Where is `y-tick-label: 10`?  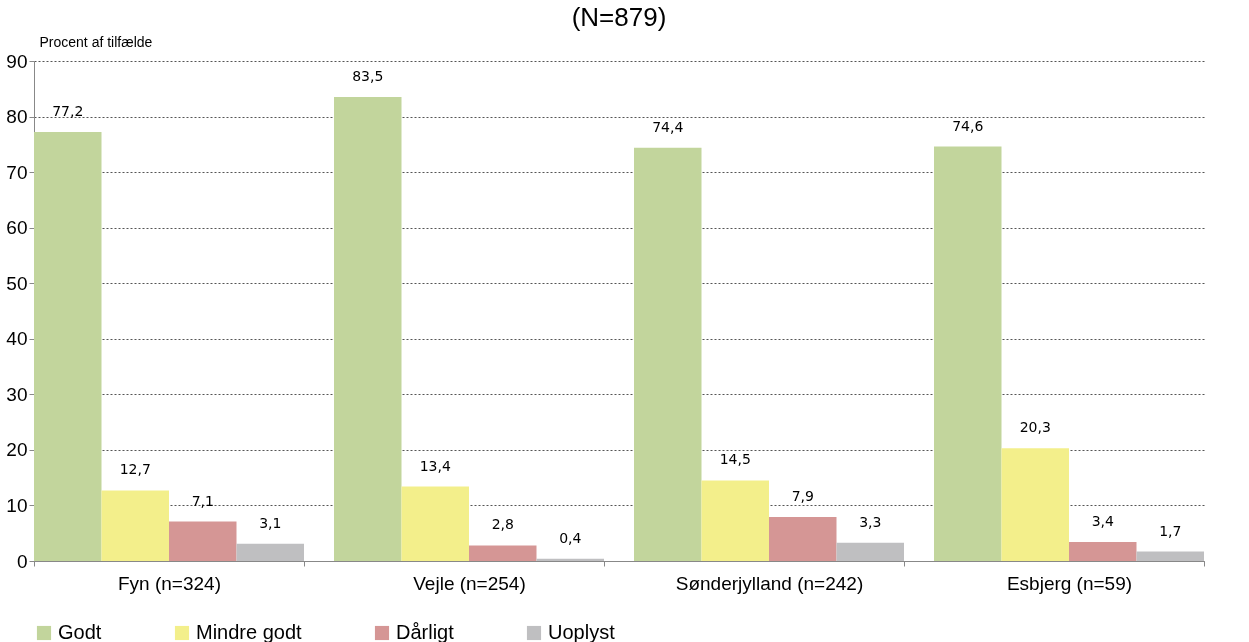 y-tick-label: 10 is located at coordinates (17, 505).